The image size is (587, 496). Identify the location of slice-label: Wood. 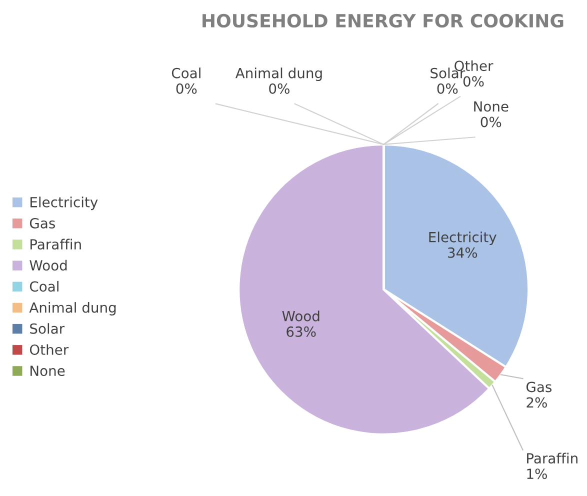
(301, 316).